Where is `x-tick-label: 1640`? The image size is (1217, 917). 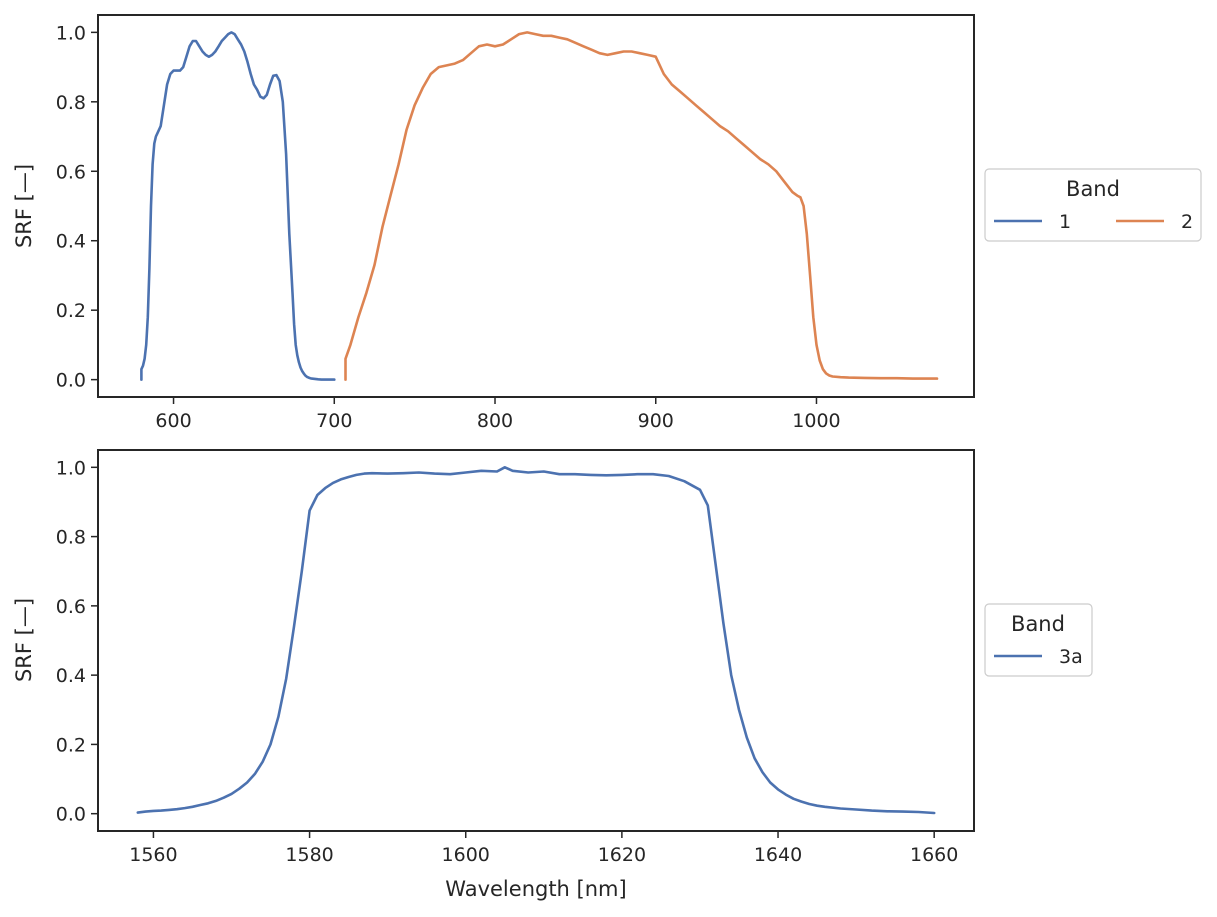 x-tick-label: 1640 is located at coordinates (778, 855).